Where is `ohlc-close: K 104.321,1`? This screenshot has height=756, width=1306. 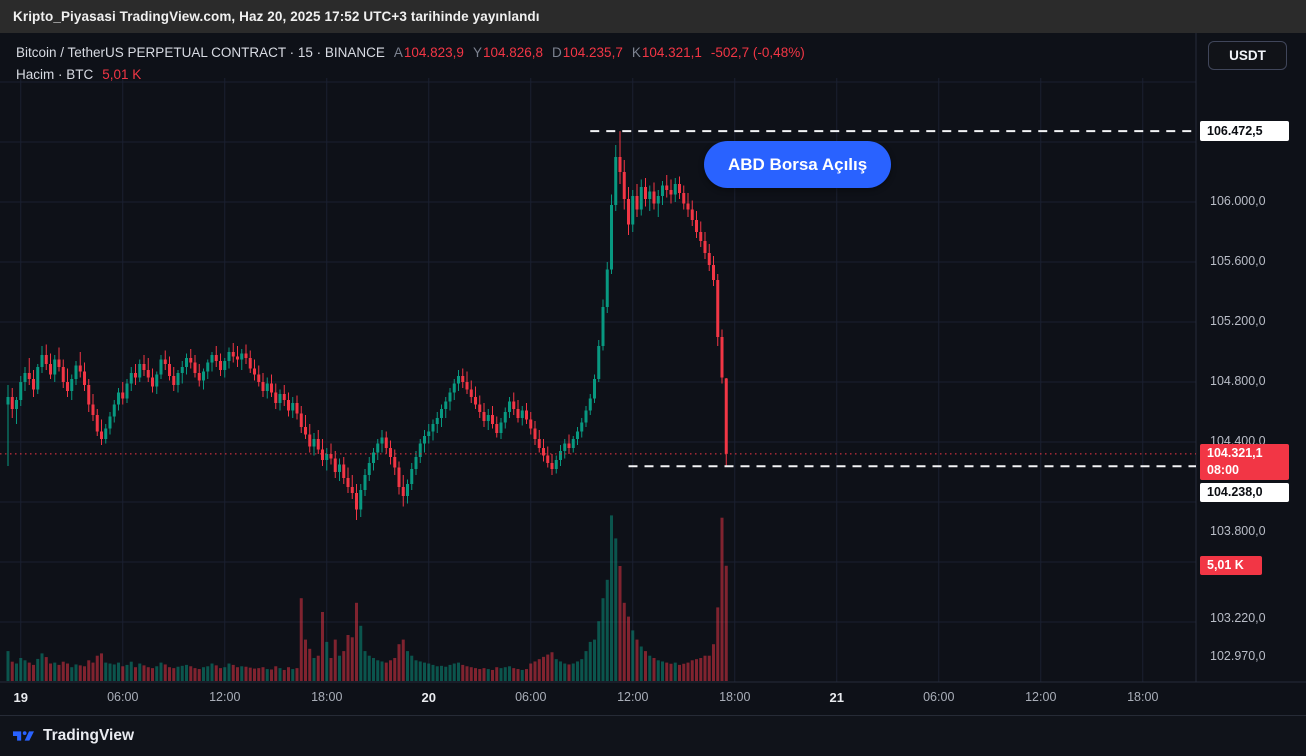 ohlc-close: K 104.321,1 is located at coordinates (666, 52).